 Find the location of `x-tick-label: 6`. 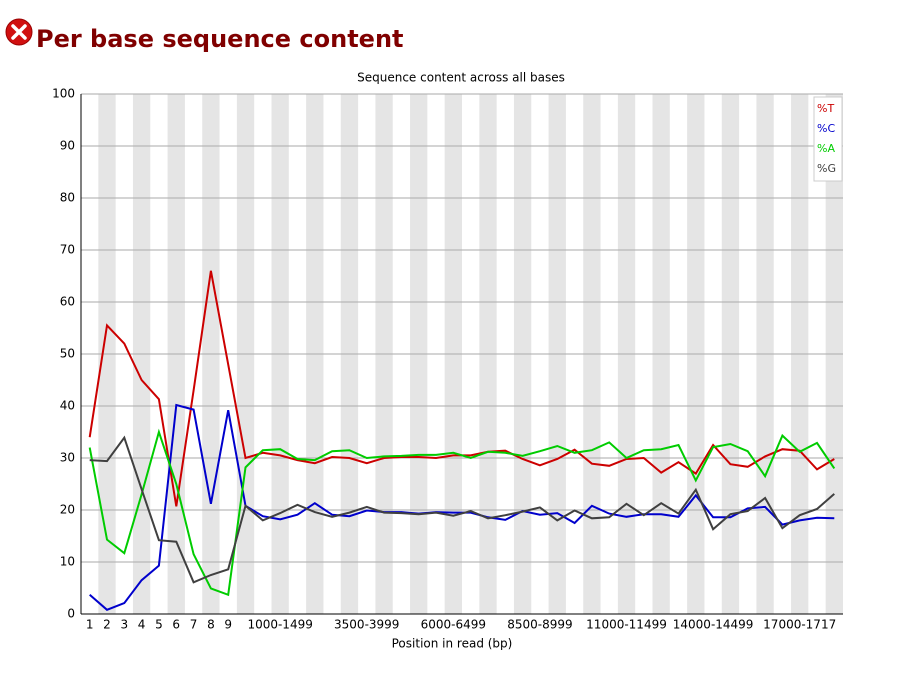

x-tick-label: 6 is located at coordinates (176, 625).